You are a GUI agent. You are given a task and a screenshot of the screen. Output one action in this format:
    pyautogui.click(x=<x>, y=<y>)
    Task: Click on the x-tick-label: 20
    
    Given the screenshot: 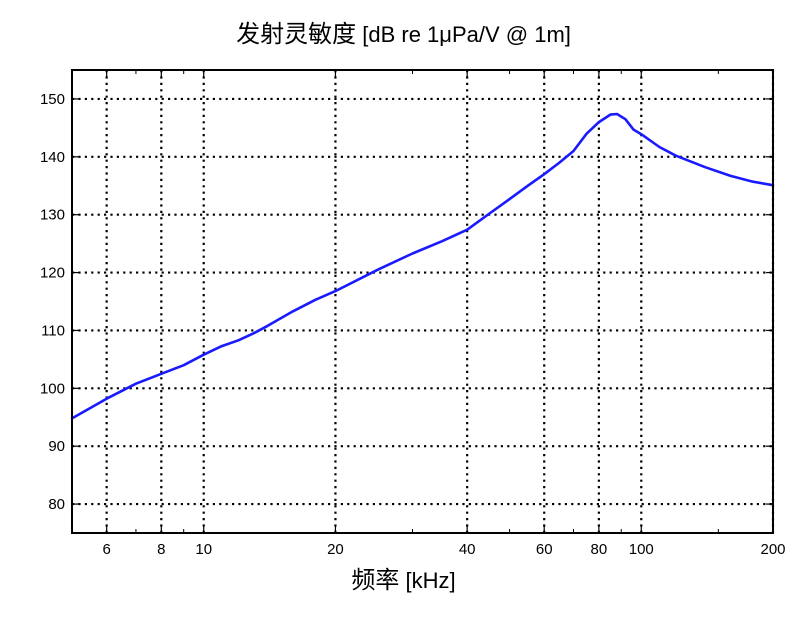 What is the action you would take?
    pyautogui.click(x=335, y=549)
    